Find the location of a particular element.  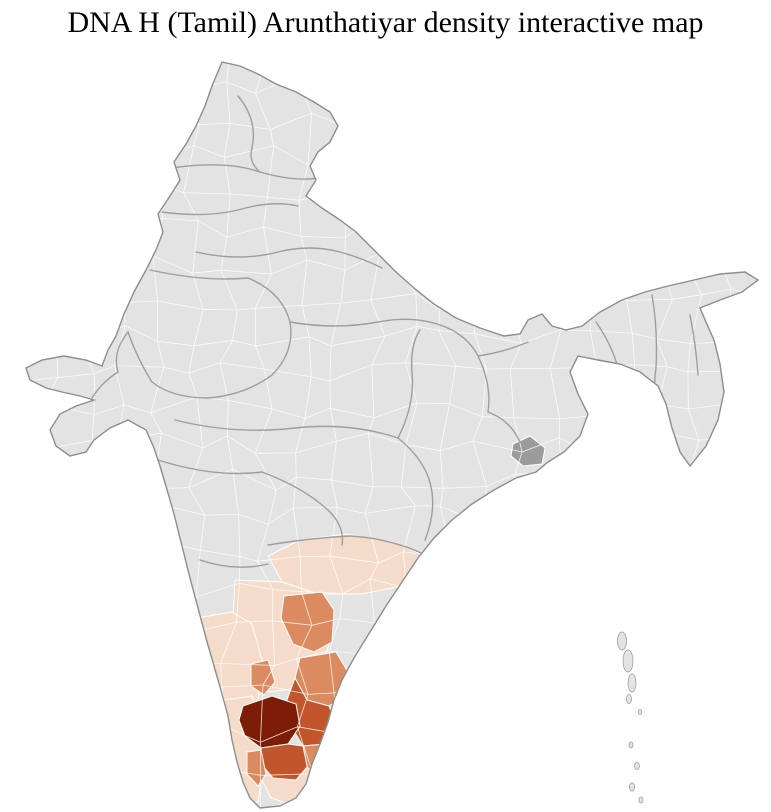

choropleth-district-gray is located at coordinates (528, 451).